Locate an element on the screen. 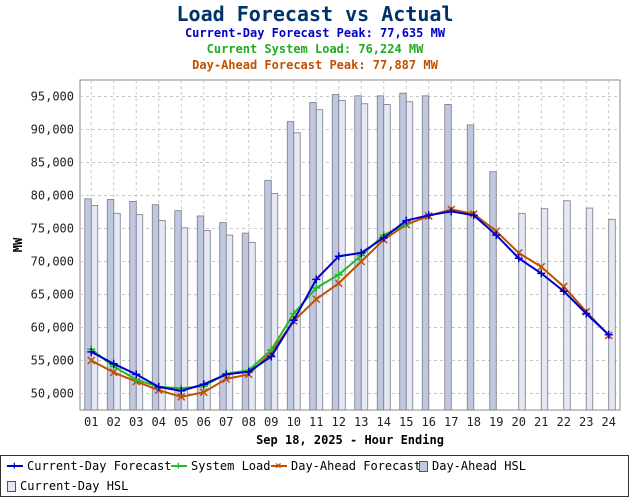  chart-title: Load Forecast vs Actual is located at coordinates (315, 14).